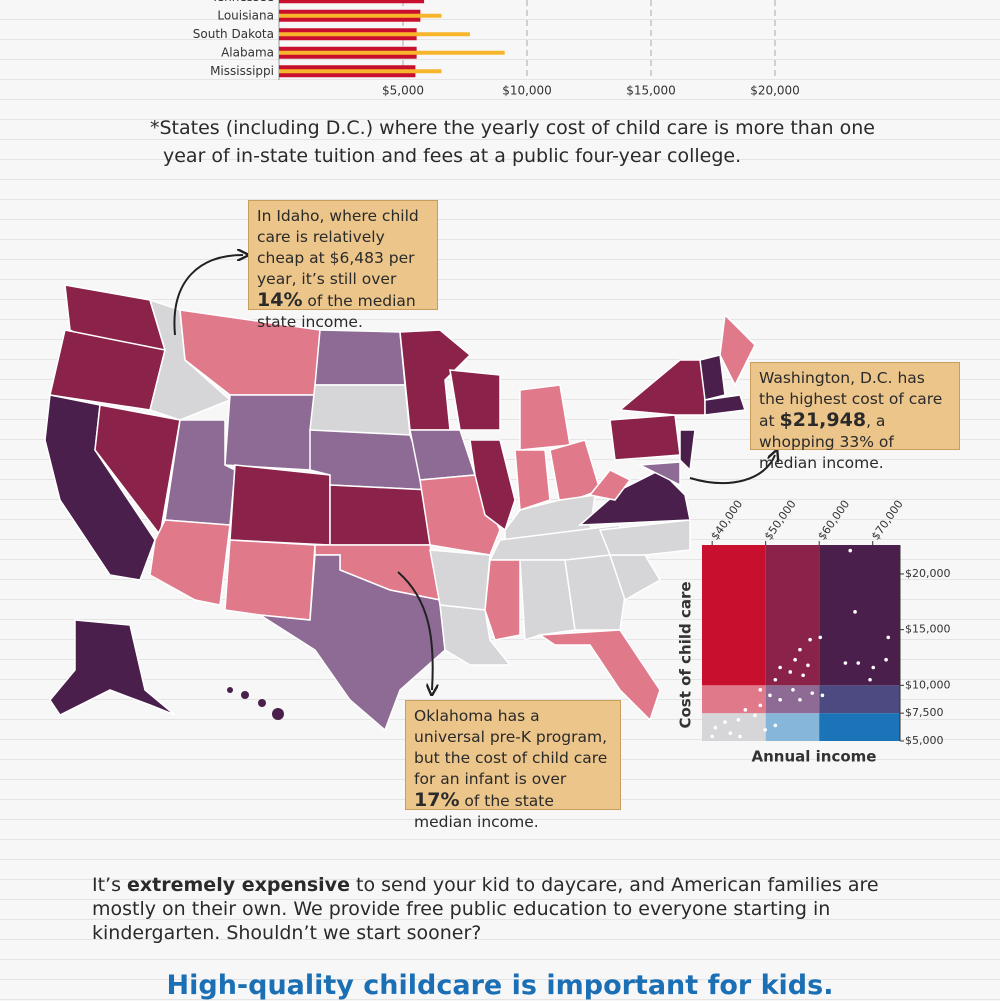 The image size is (1000, 1001). I want to click on callout-highlight: $21,948, so click(823, 420).